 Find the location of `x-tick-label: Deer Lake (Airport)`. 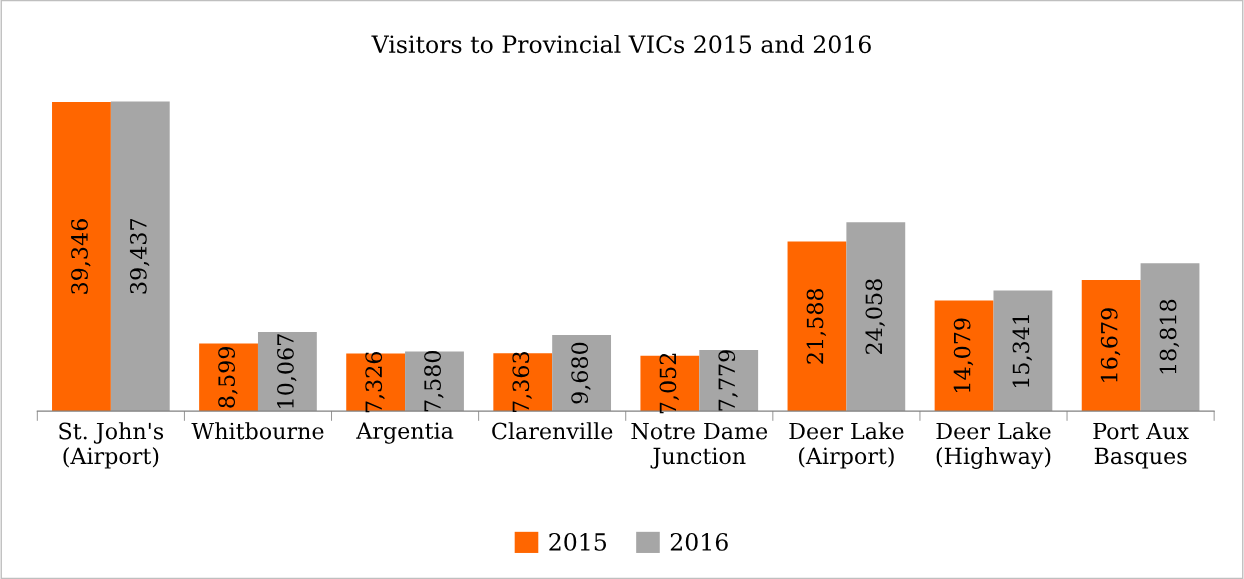

x-tick-label: Deer Lake (Airport) is located at coordinates (846, 445).